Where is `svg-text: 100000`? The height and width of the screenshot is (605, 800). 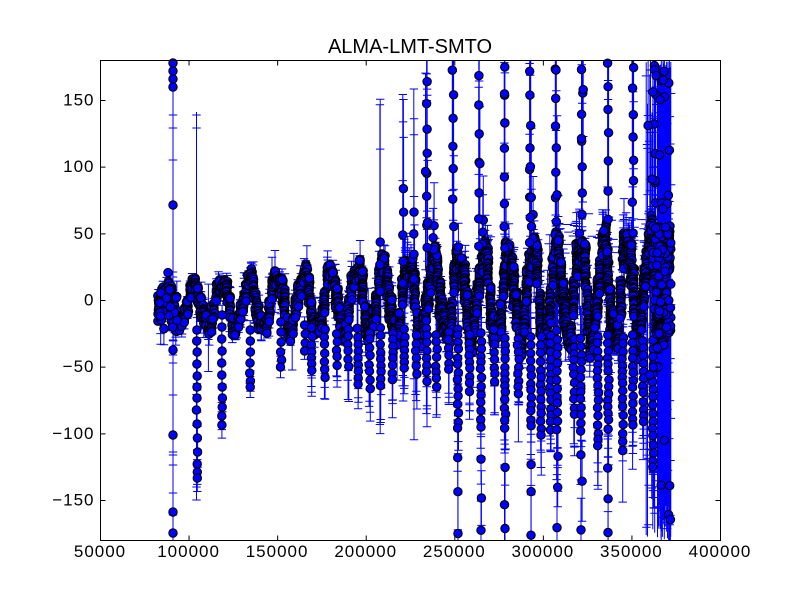 svg-text: 100000 is located at coordinates (188, 551).